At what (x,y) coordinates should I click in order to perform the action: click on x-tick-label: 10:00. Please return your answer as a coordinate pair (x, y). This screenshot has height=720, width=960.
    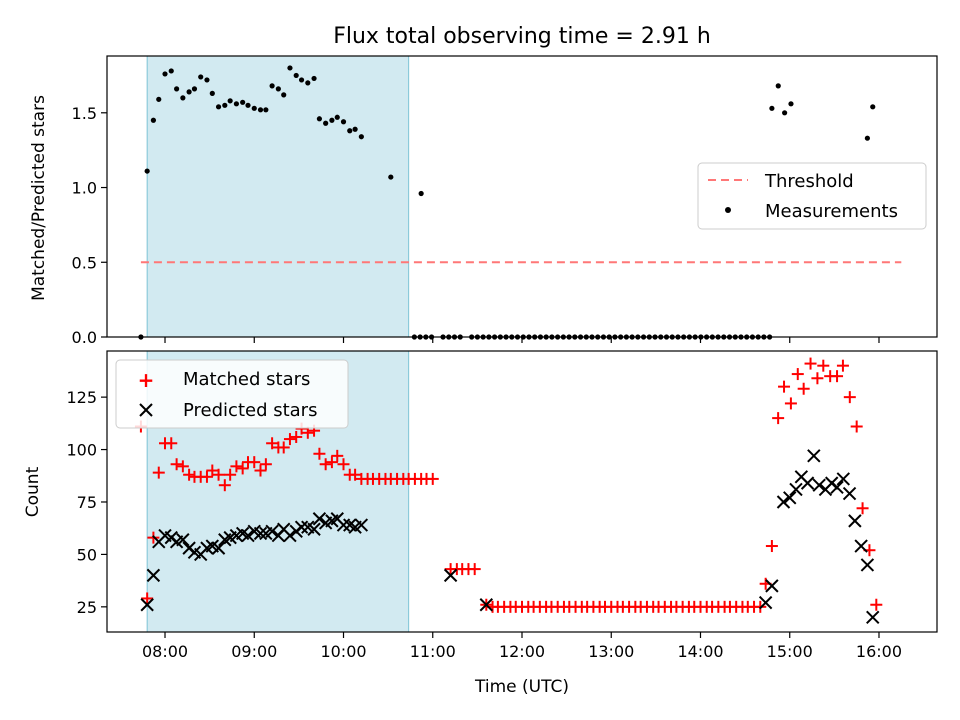
    Looking at the image, I should click on (343, 651).